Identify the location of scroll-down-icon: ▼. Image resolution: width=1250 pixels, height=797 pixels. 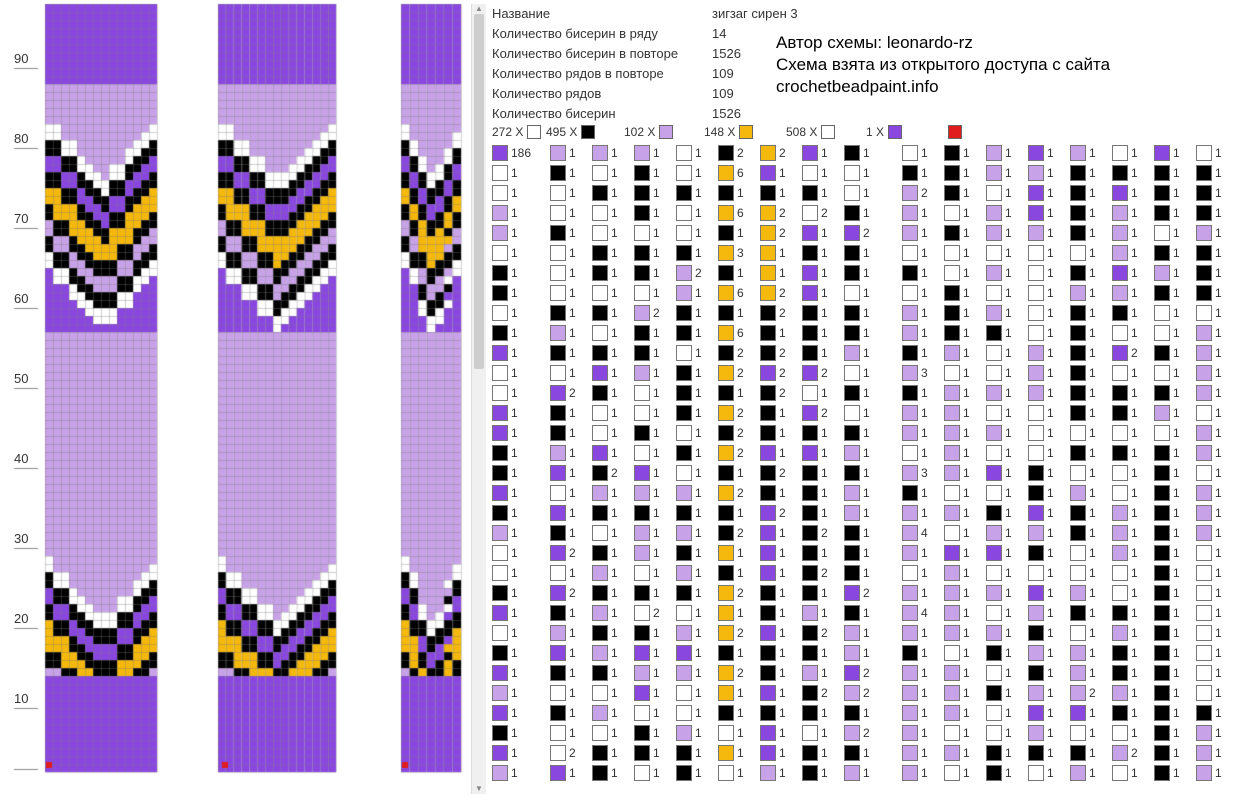
(479, 788).